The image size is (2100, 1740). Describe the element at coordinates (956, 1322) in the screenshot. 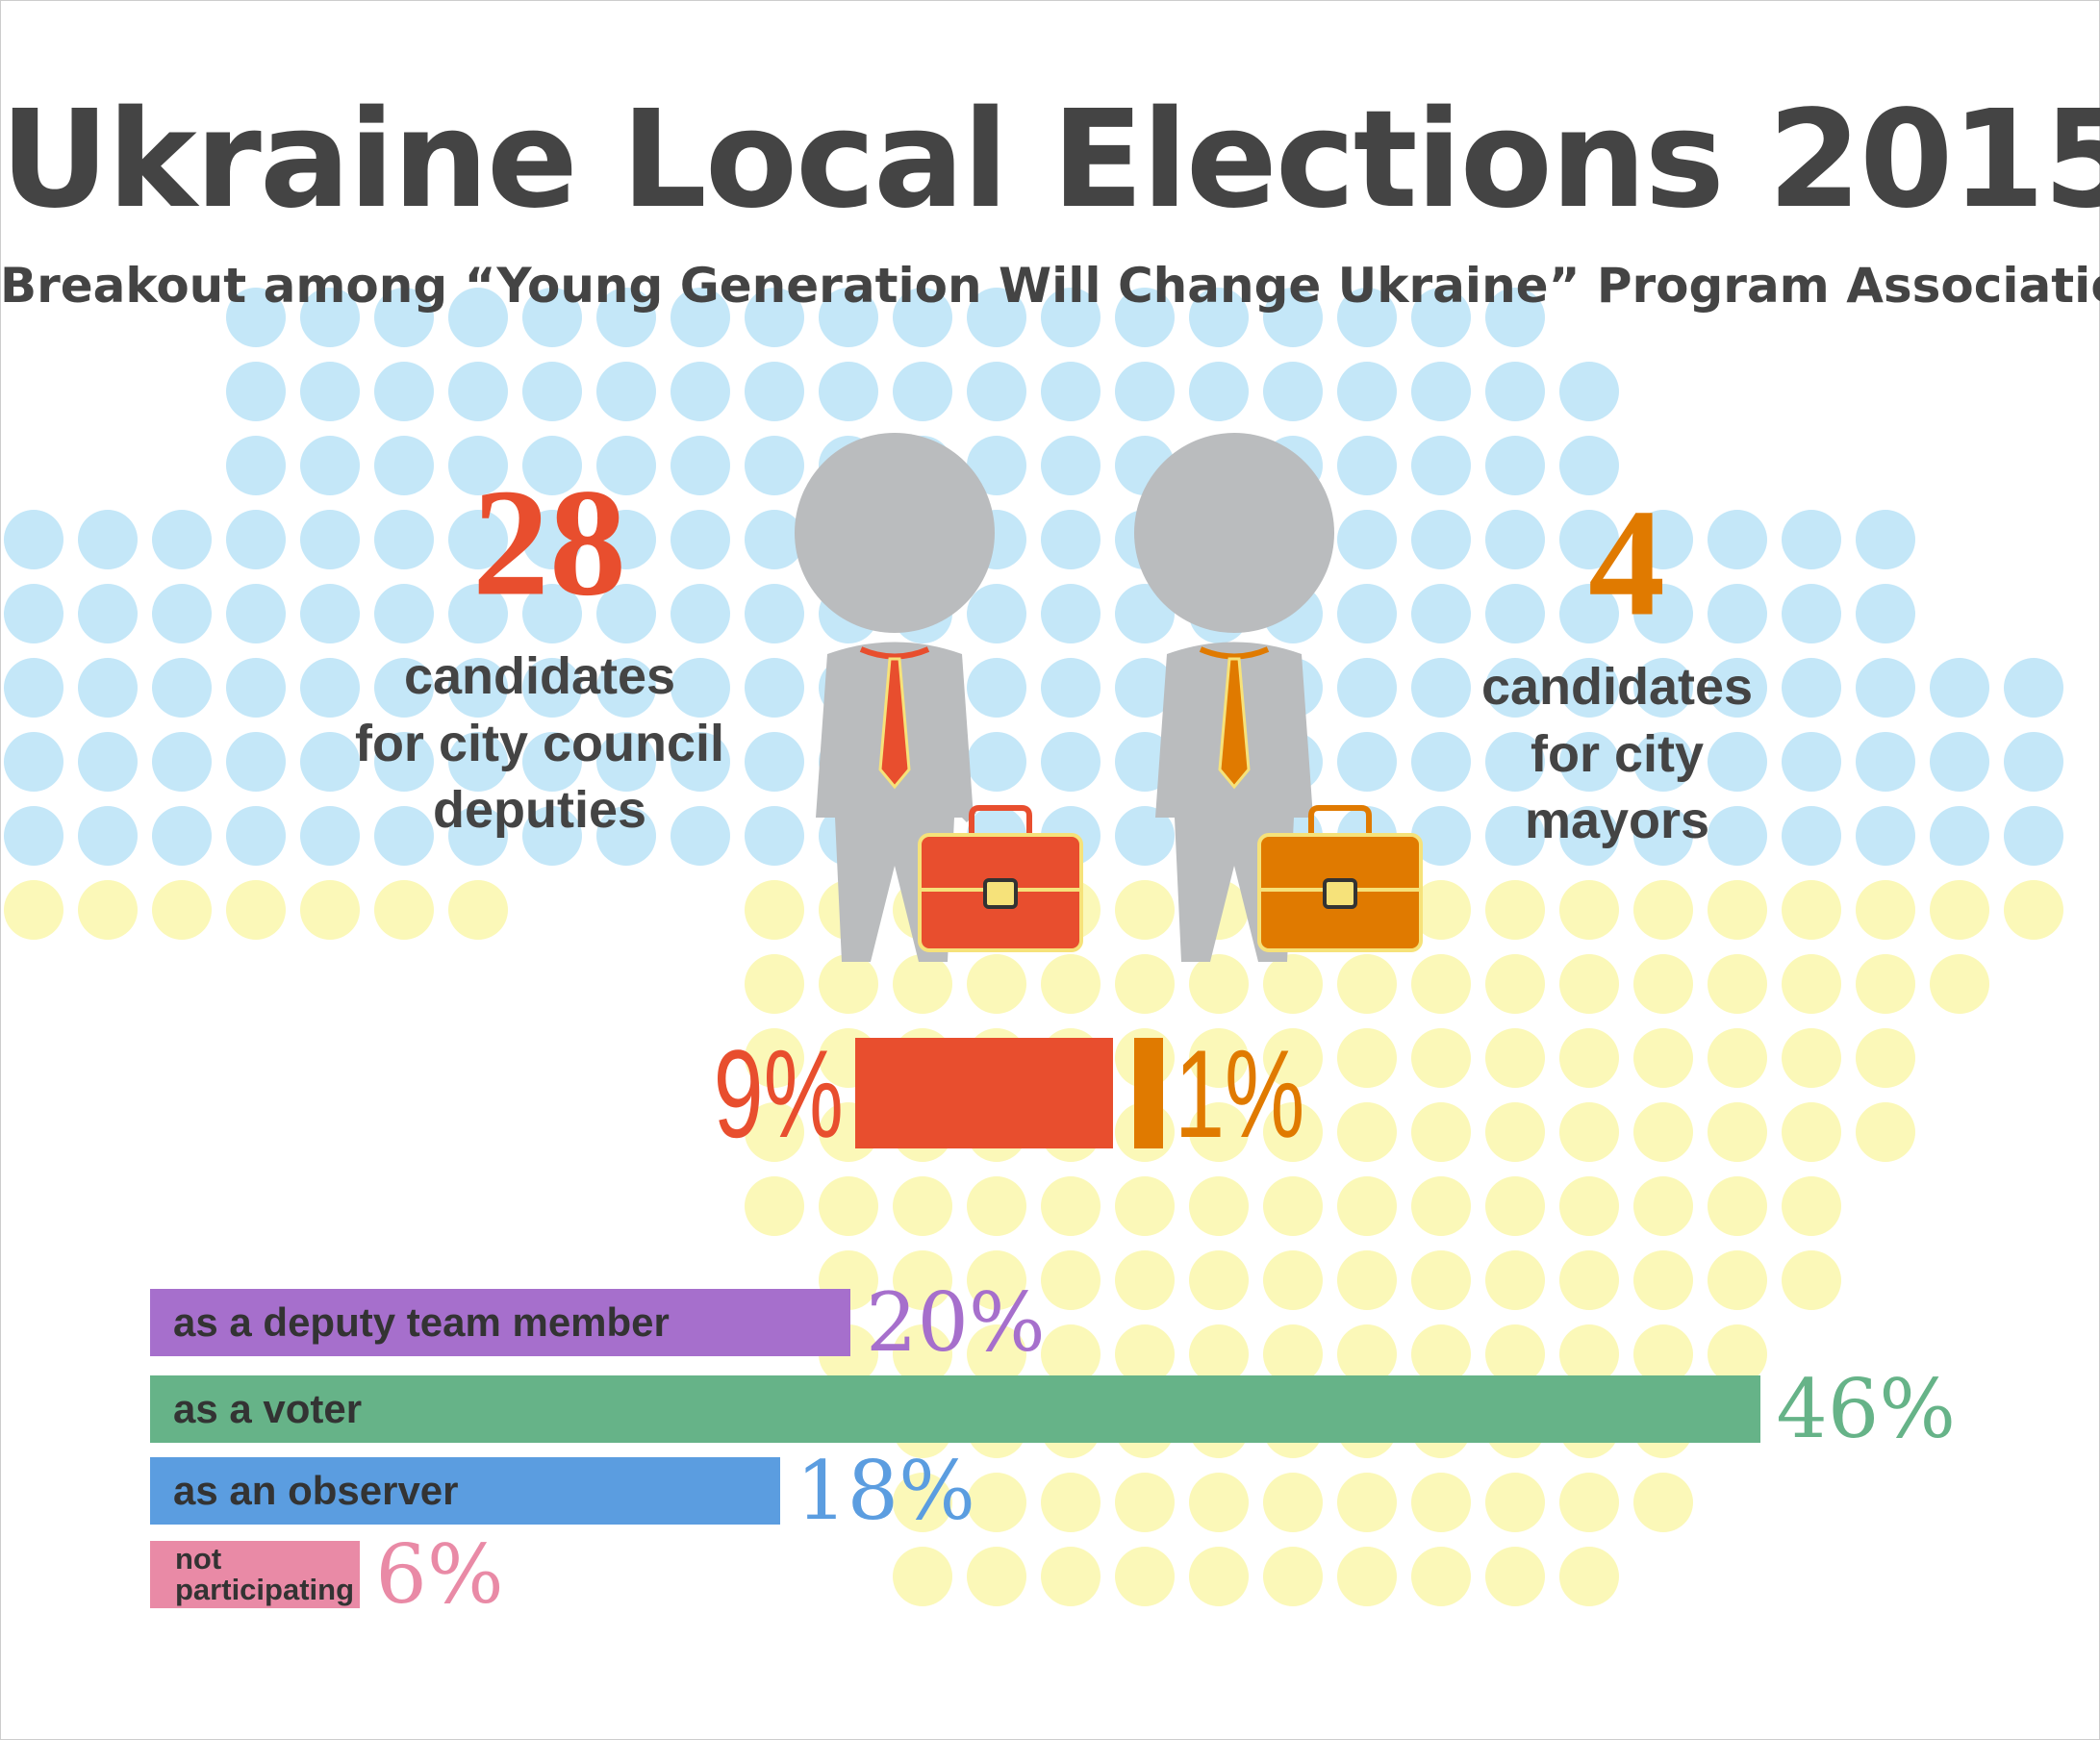

I see `value-label: 20%` at that location.